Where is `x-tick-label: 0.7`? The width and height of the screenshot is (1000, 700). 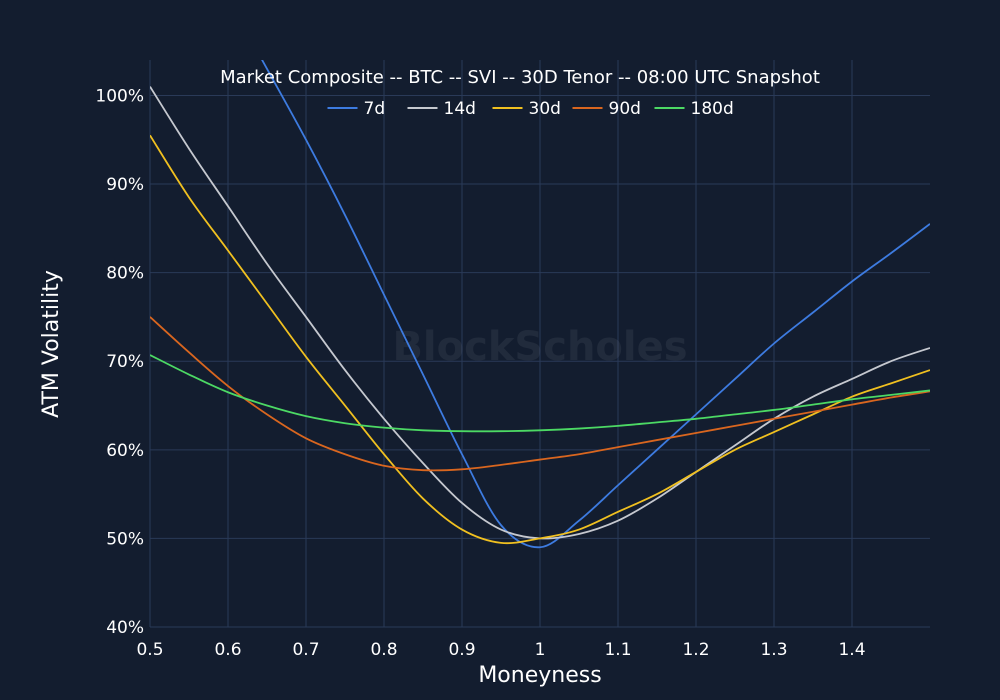
x-tick-label: 0.7 is located at coordinates (305, 650).